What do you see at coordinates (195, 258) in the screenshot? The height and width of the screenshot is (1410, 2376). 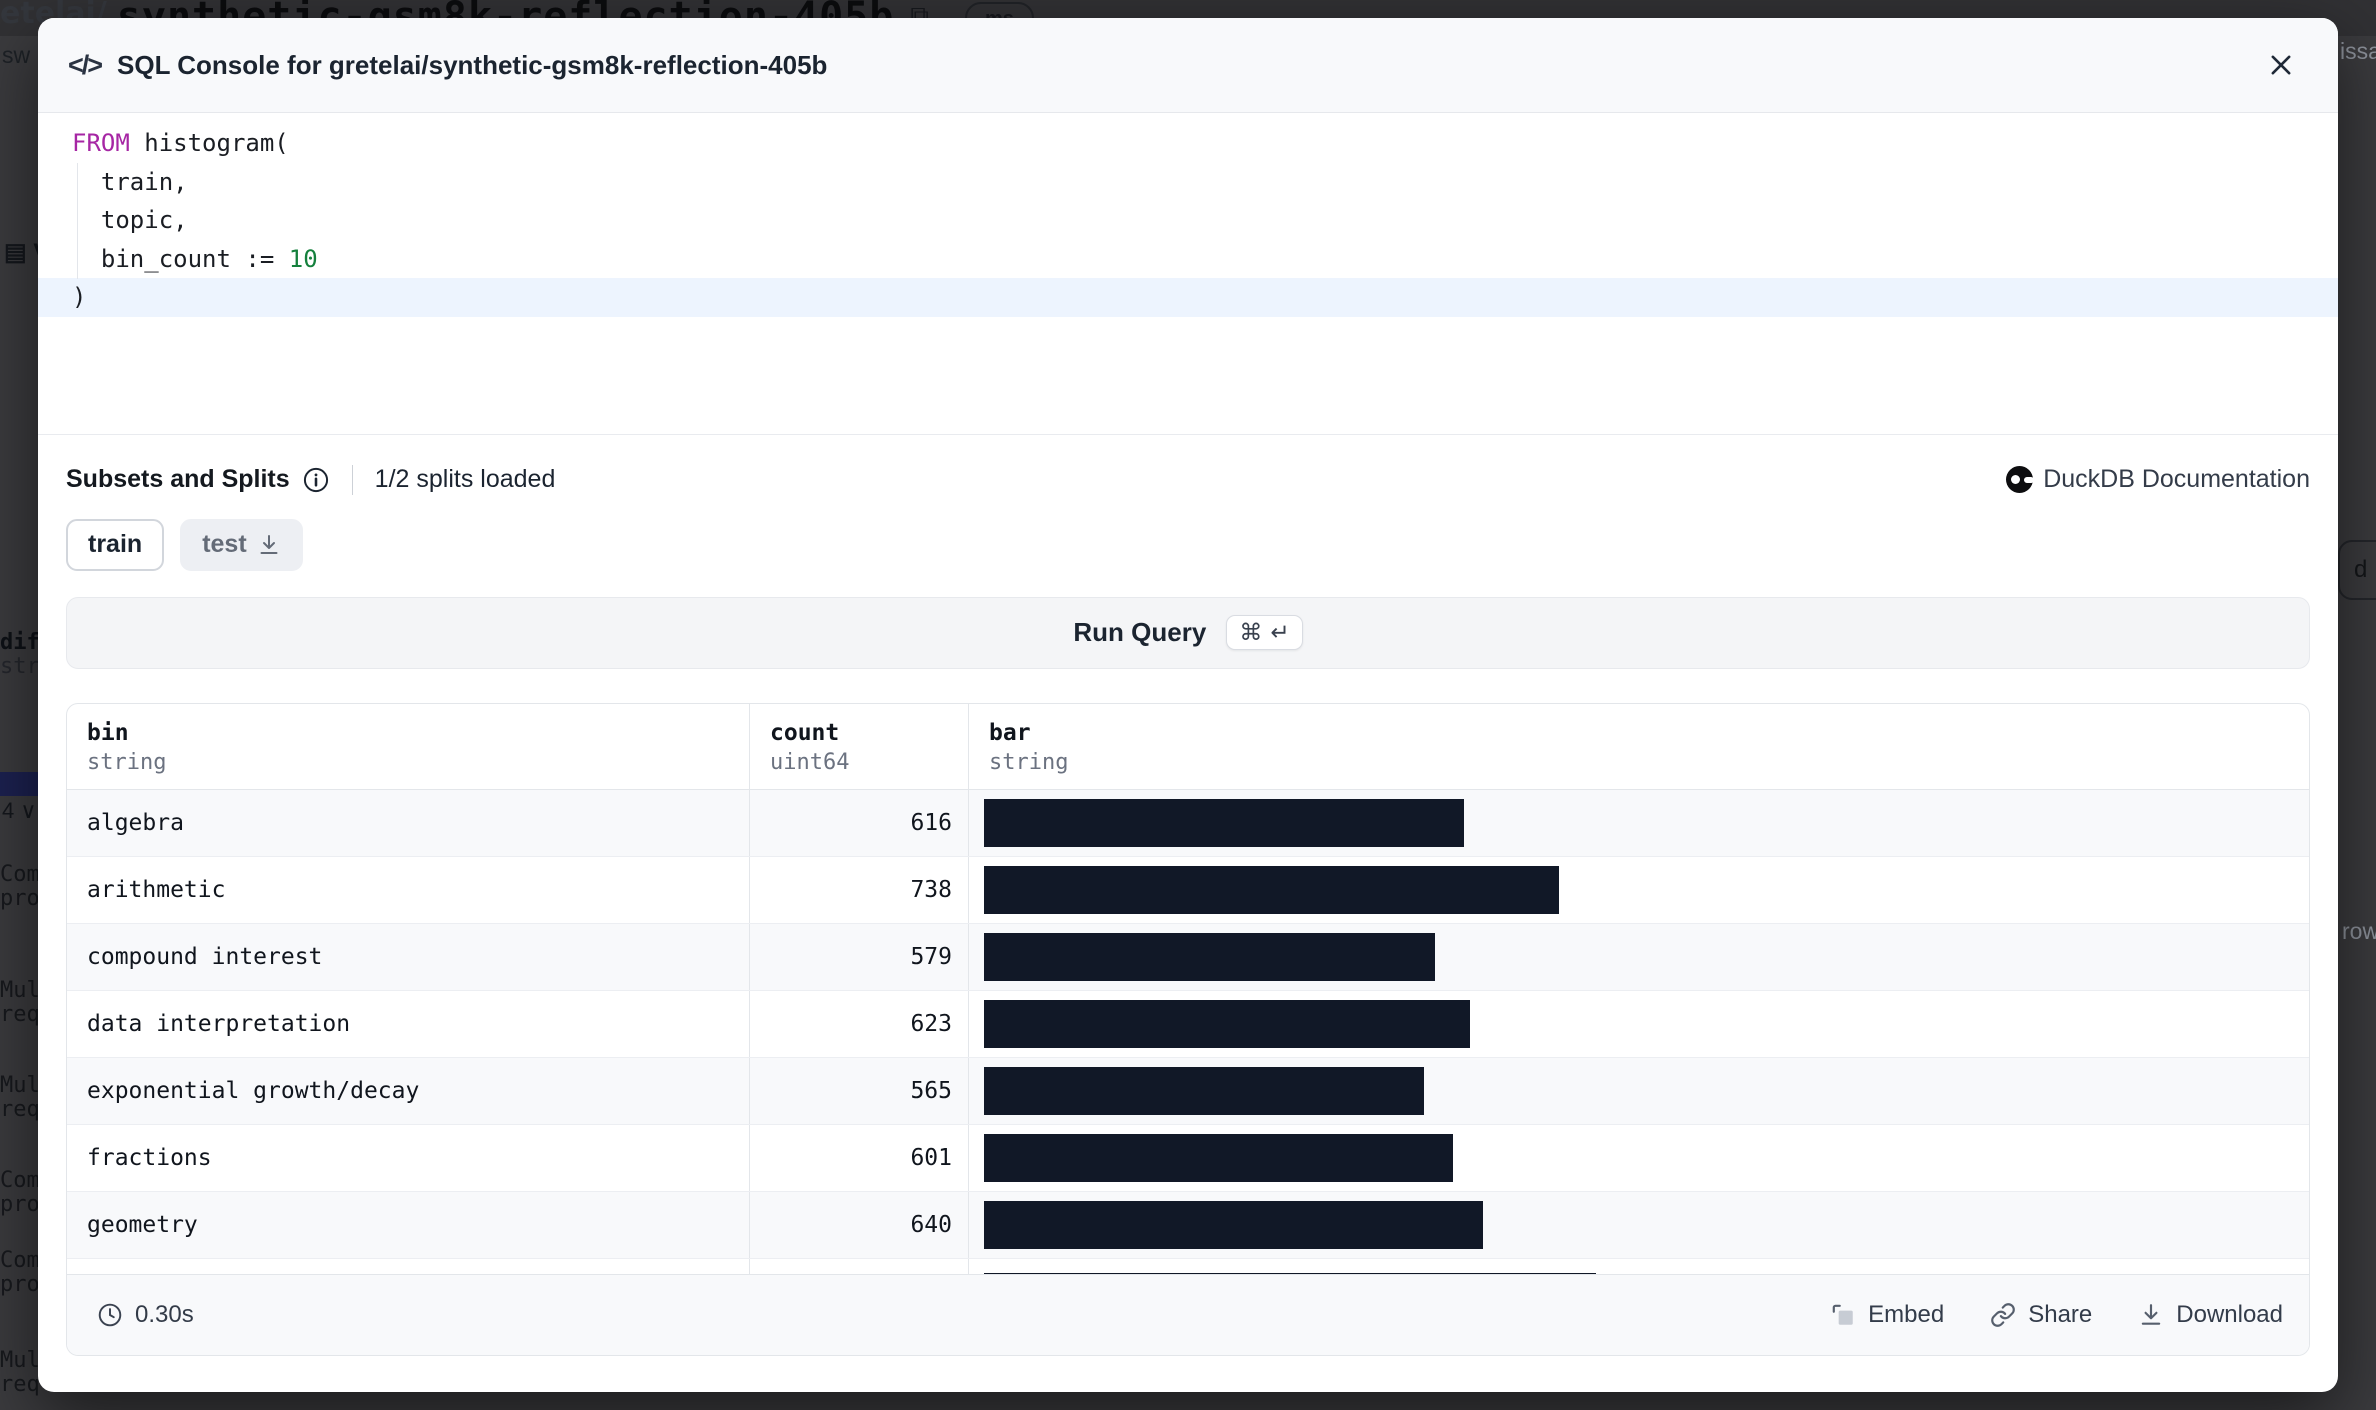 I see `code-line: bin_count := 10` at bounding box center [195, 258].